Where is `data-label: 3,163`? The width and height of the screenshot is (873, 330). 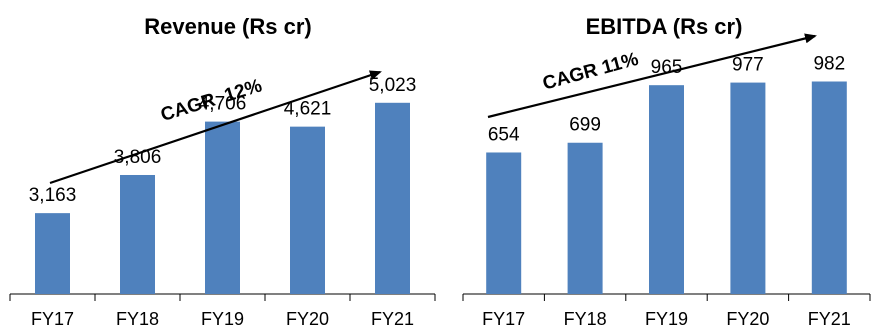 data-label: 3,163 is located at coordinates (53, 195).